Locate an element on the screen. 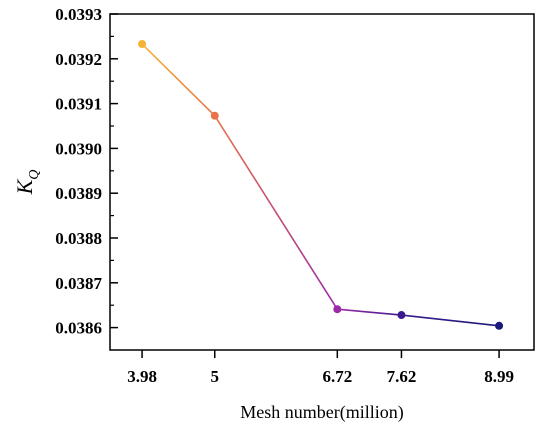 This screenshot has width=550, height=435. y-tick-label: 0.0393 is located at coordinates (78, 14).